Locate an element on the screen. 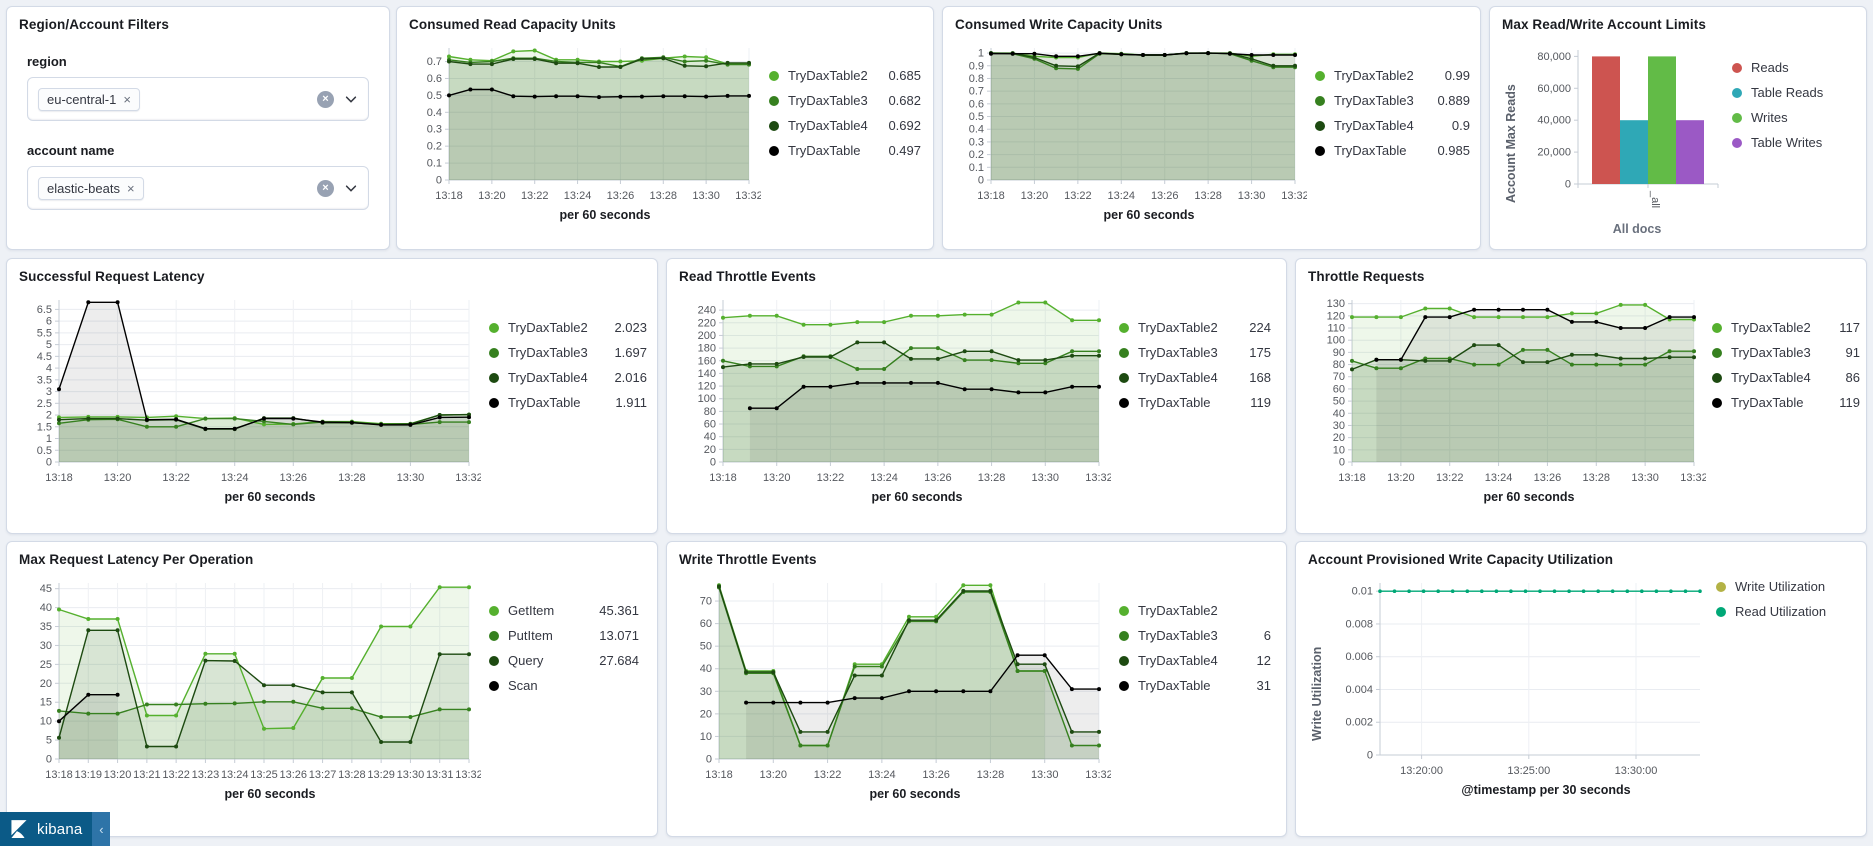 This screenshot has height=846, width=1873. legend-item: Table Reads is located at coordinates (1791, 92).